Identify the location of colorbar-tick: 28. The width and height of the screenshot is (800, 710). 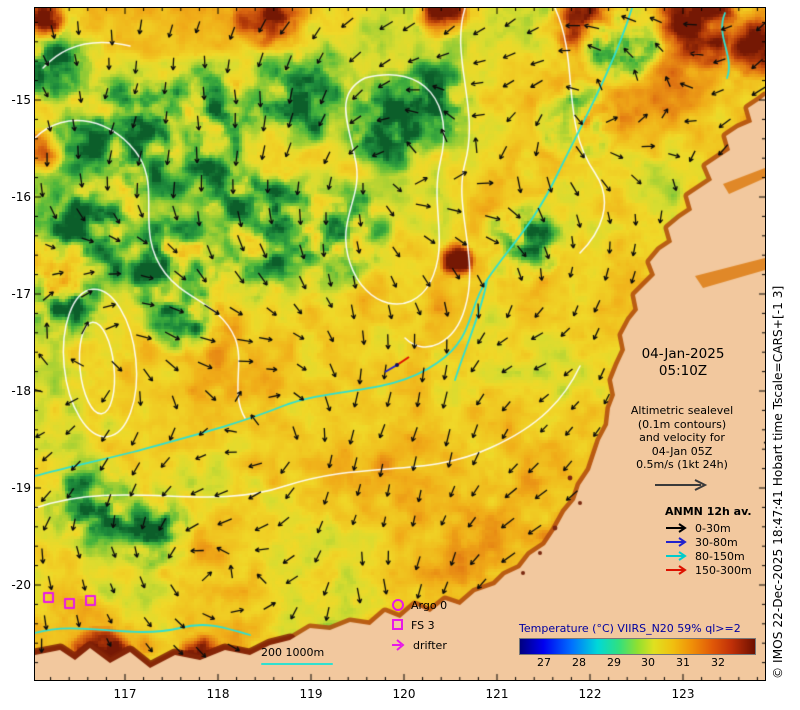
(579, 662).